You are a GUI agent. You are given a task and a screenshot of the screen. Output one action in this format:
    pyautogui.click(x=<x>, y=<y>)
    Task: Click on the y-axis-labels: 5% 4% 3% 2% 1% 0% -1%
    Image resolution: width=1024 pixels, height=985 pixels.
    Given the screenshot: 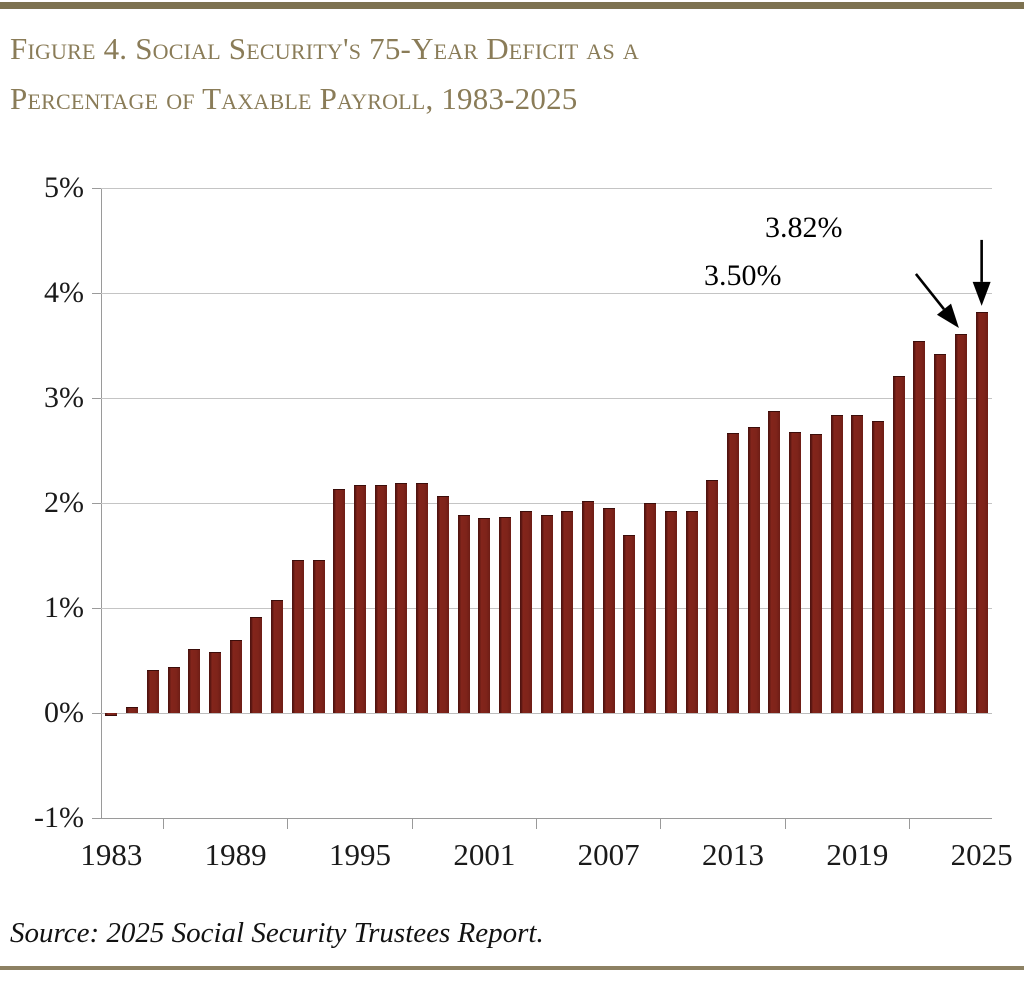 What is the action you would take?
    pyautogui.click(x=46, y=503)
    